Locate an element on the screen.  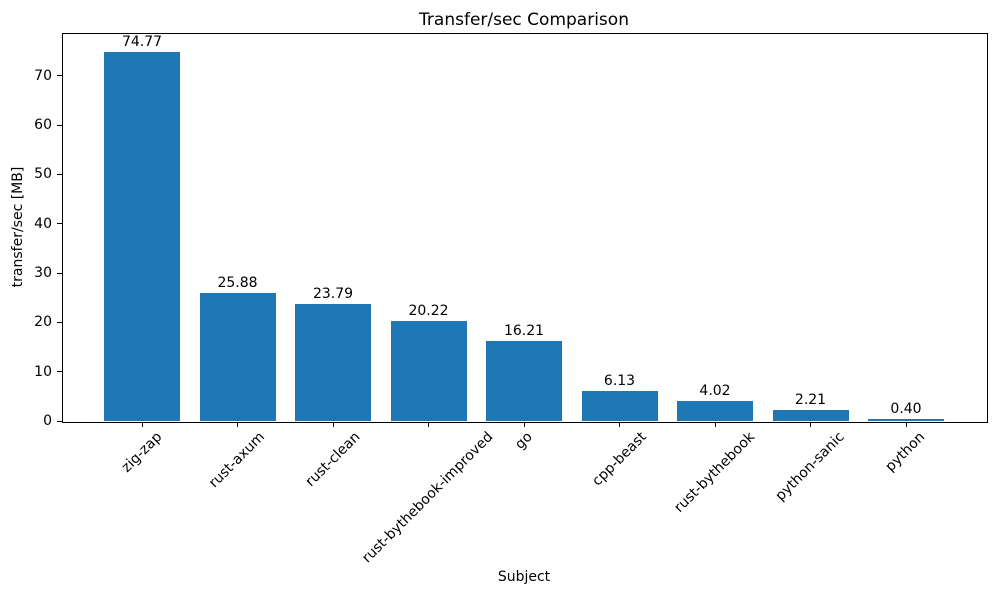
bar-value-label: 23.79 is located at coordinates (333, 293).